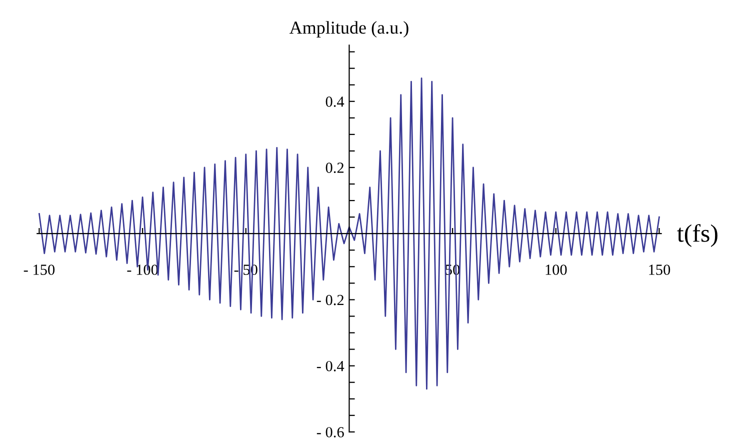 This screenshot has height=443, width=743. What do you see at coordinates (335, 101) in the screenshot?
I see `y-tick-label: 0.4` at bounding box center [335, 101].